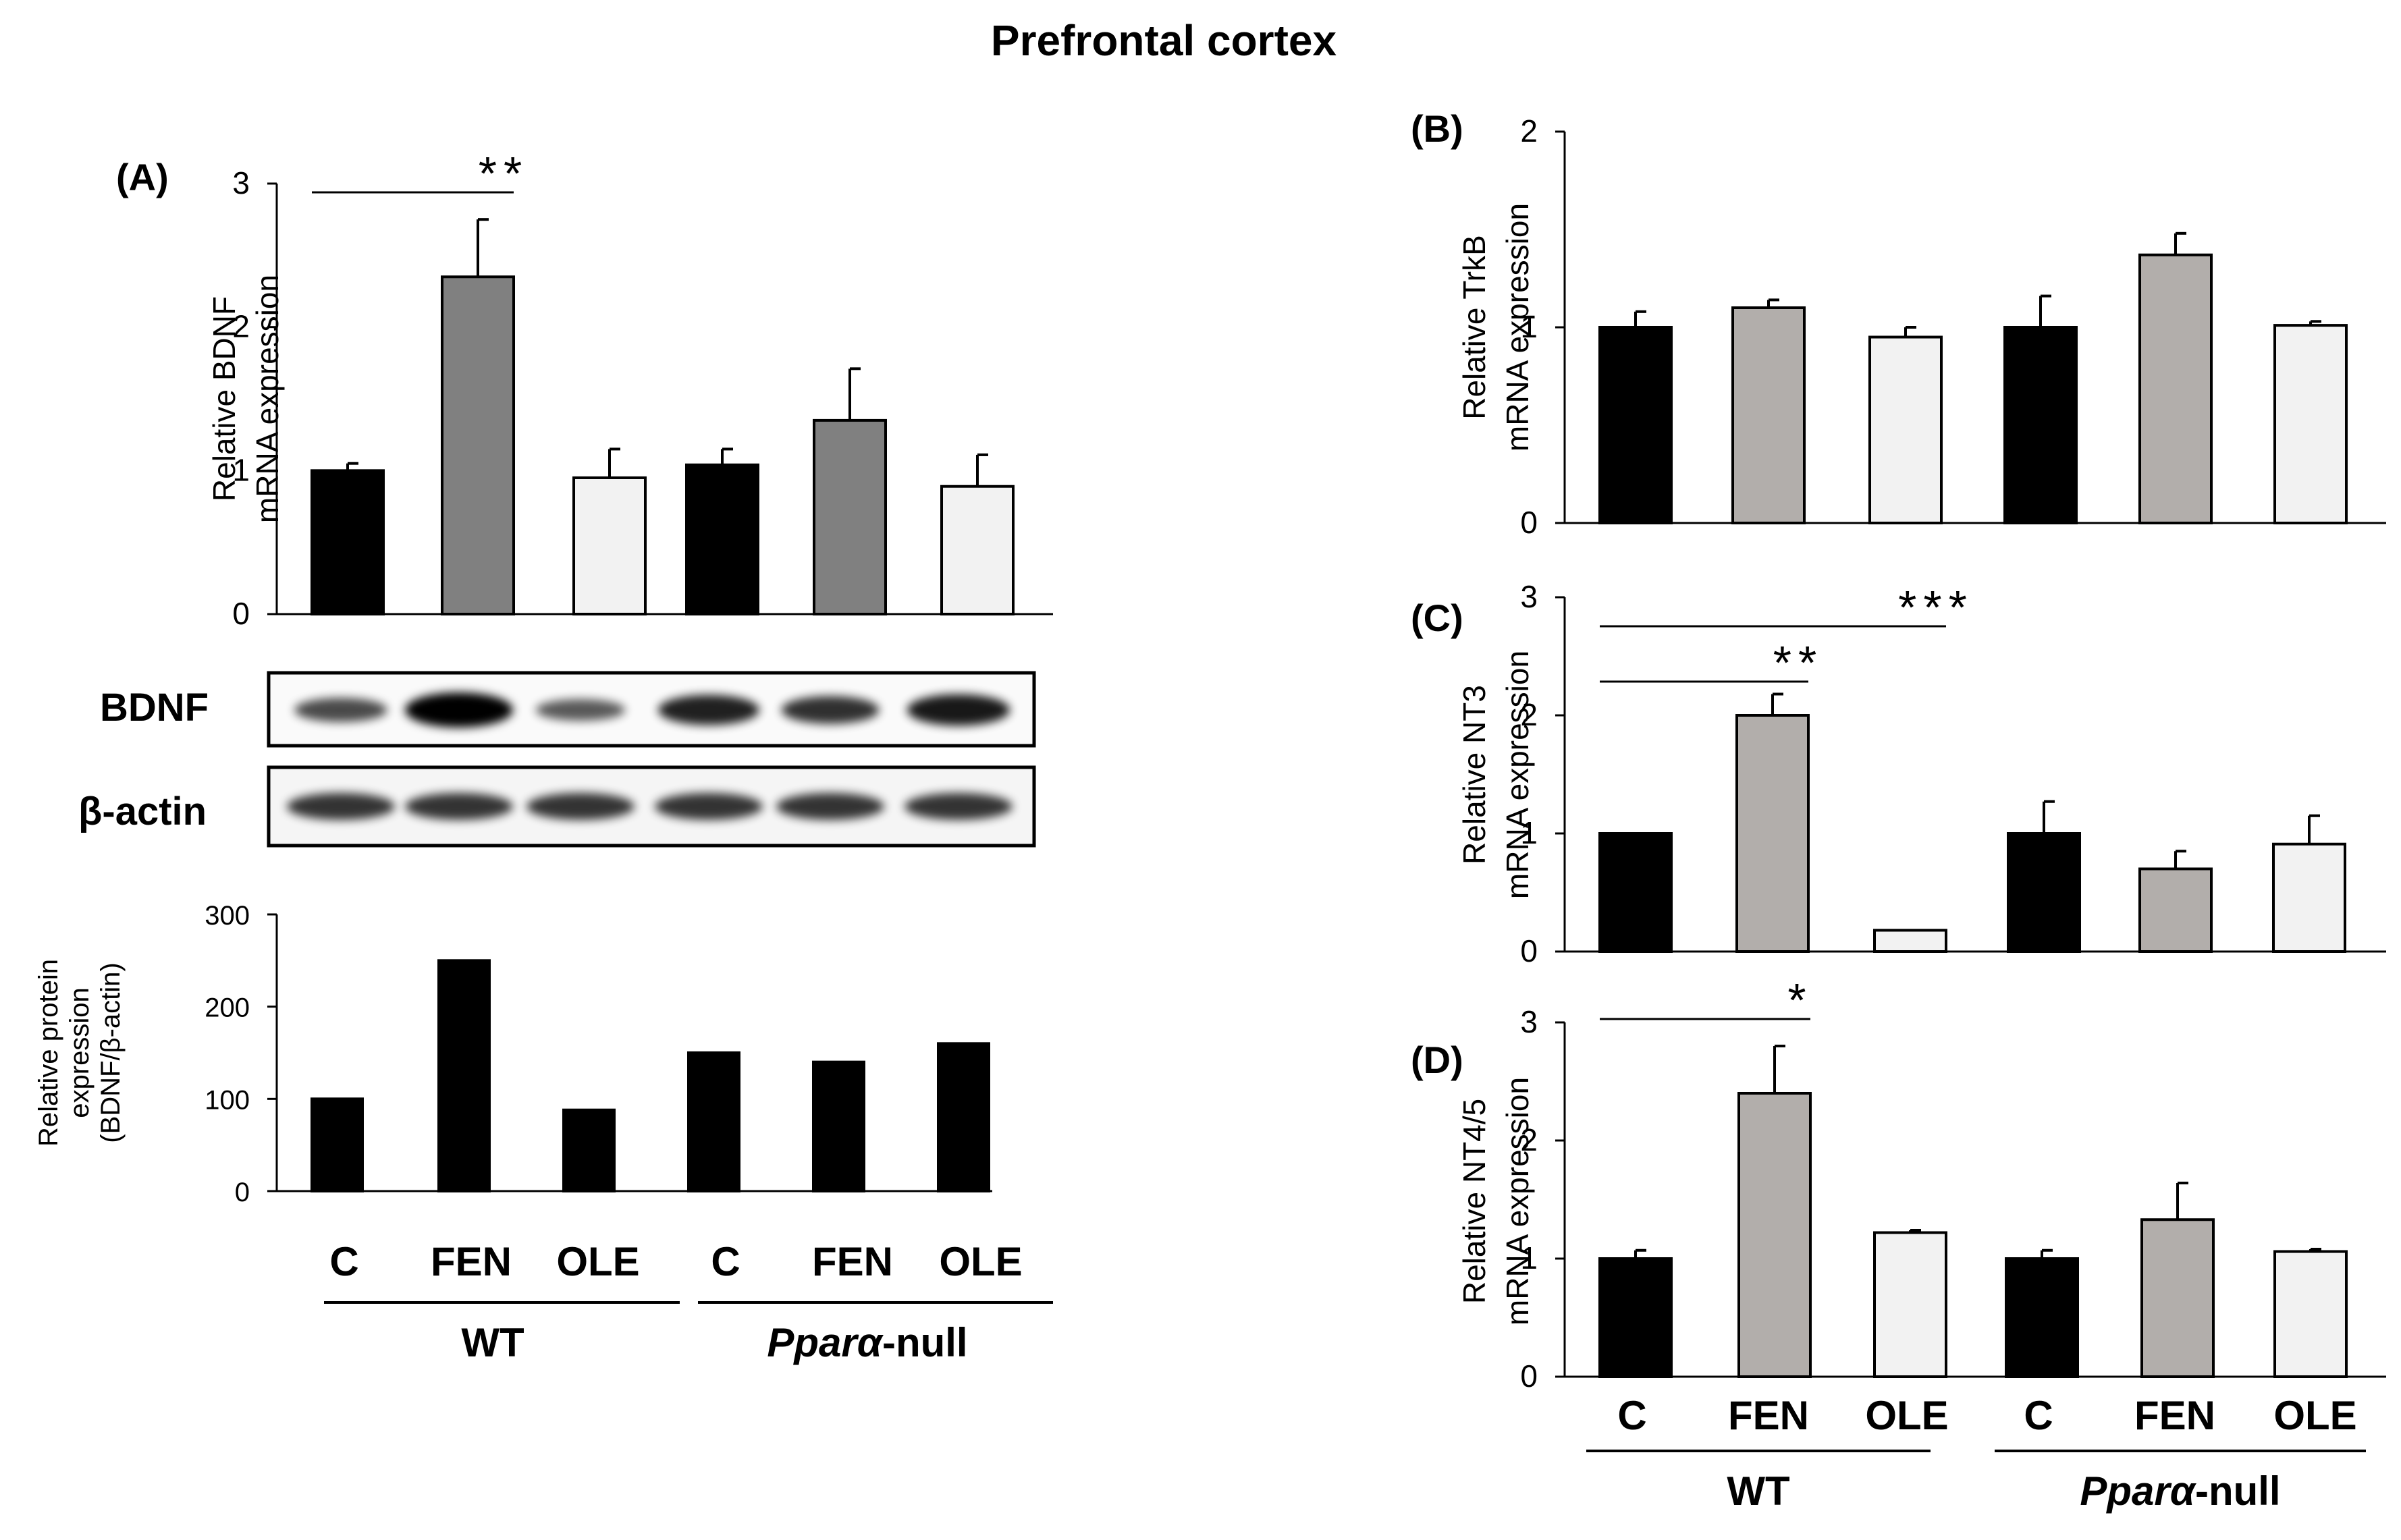 The image size is (2401, 1540). I want to click on panel-label: (B), so click(1437, 128).